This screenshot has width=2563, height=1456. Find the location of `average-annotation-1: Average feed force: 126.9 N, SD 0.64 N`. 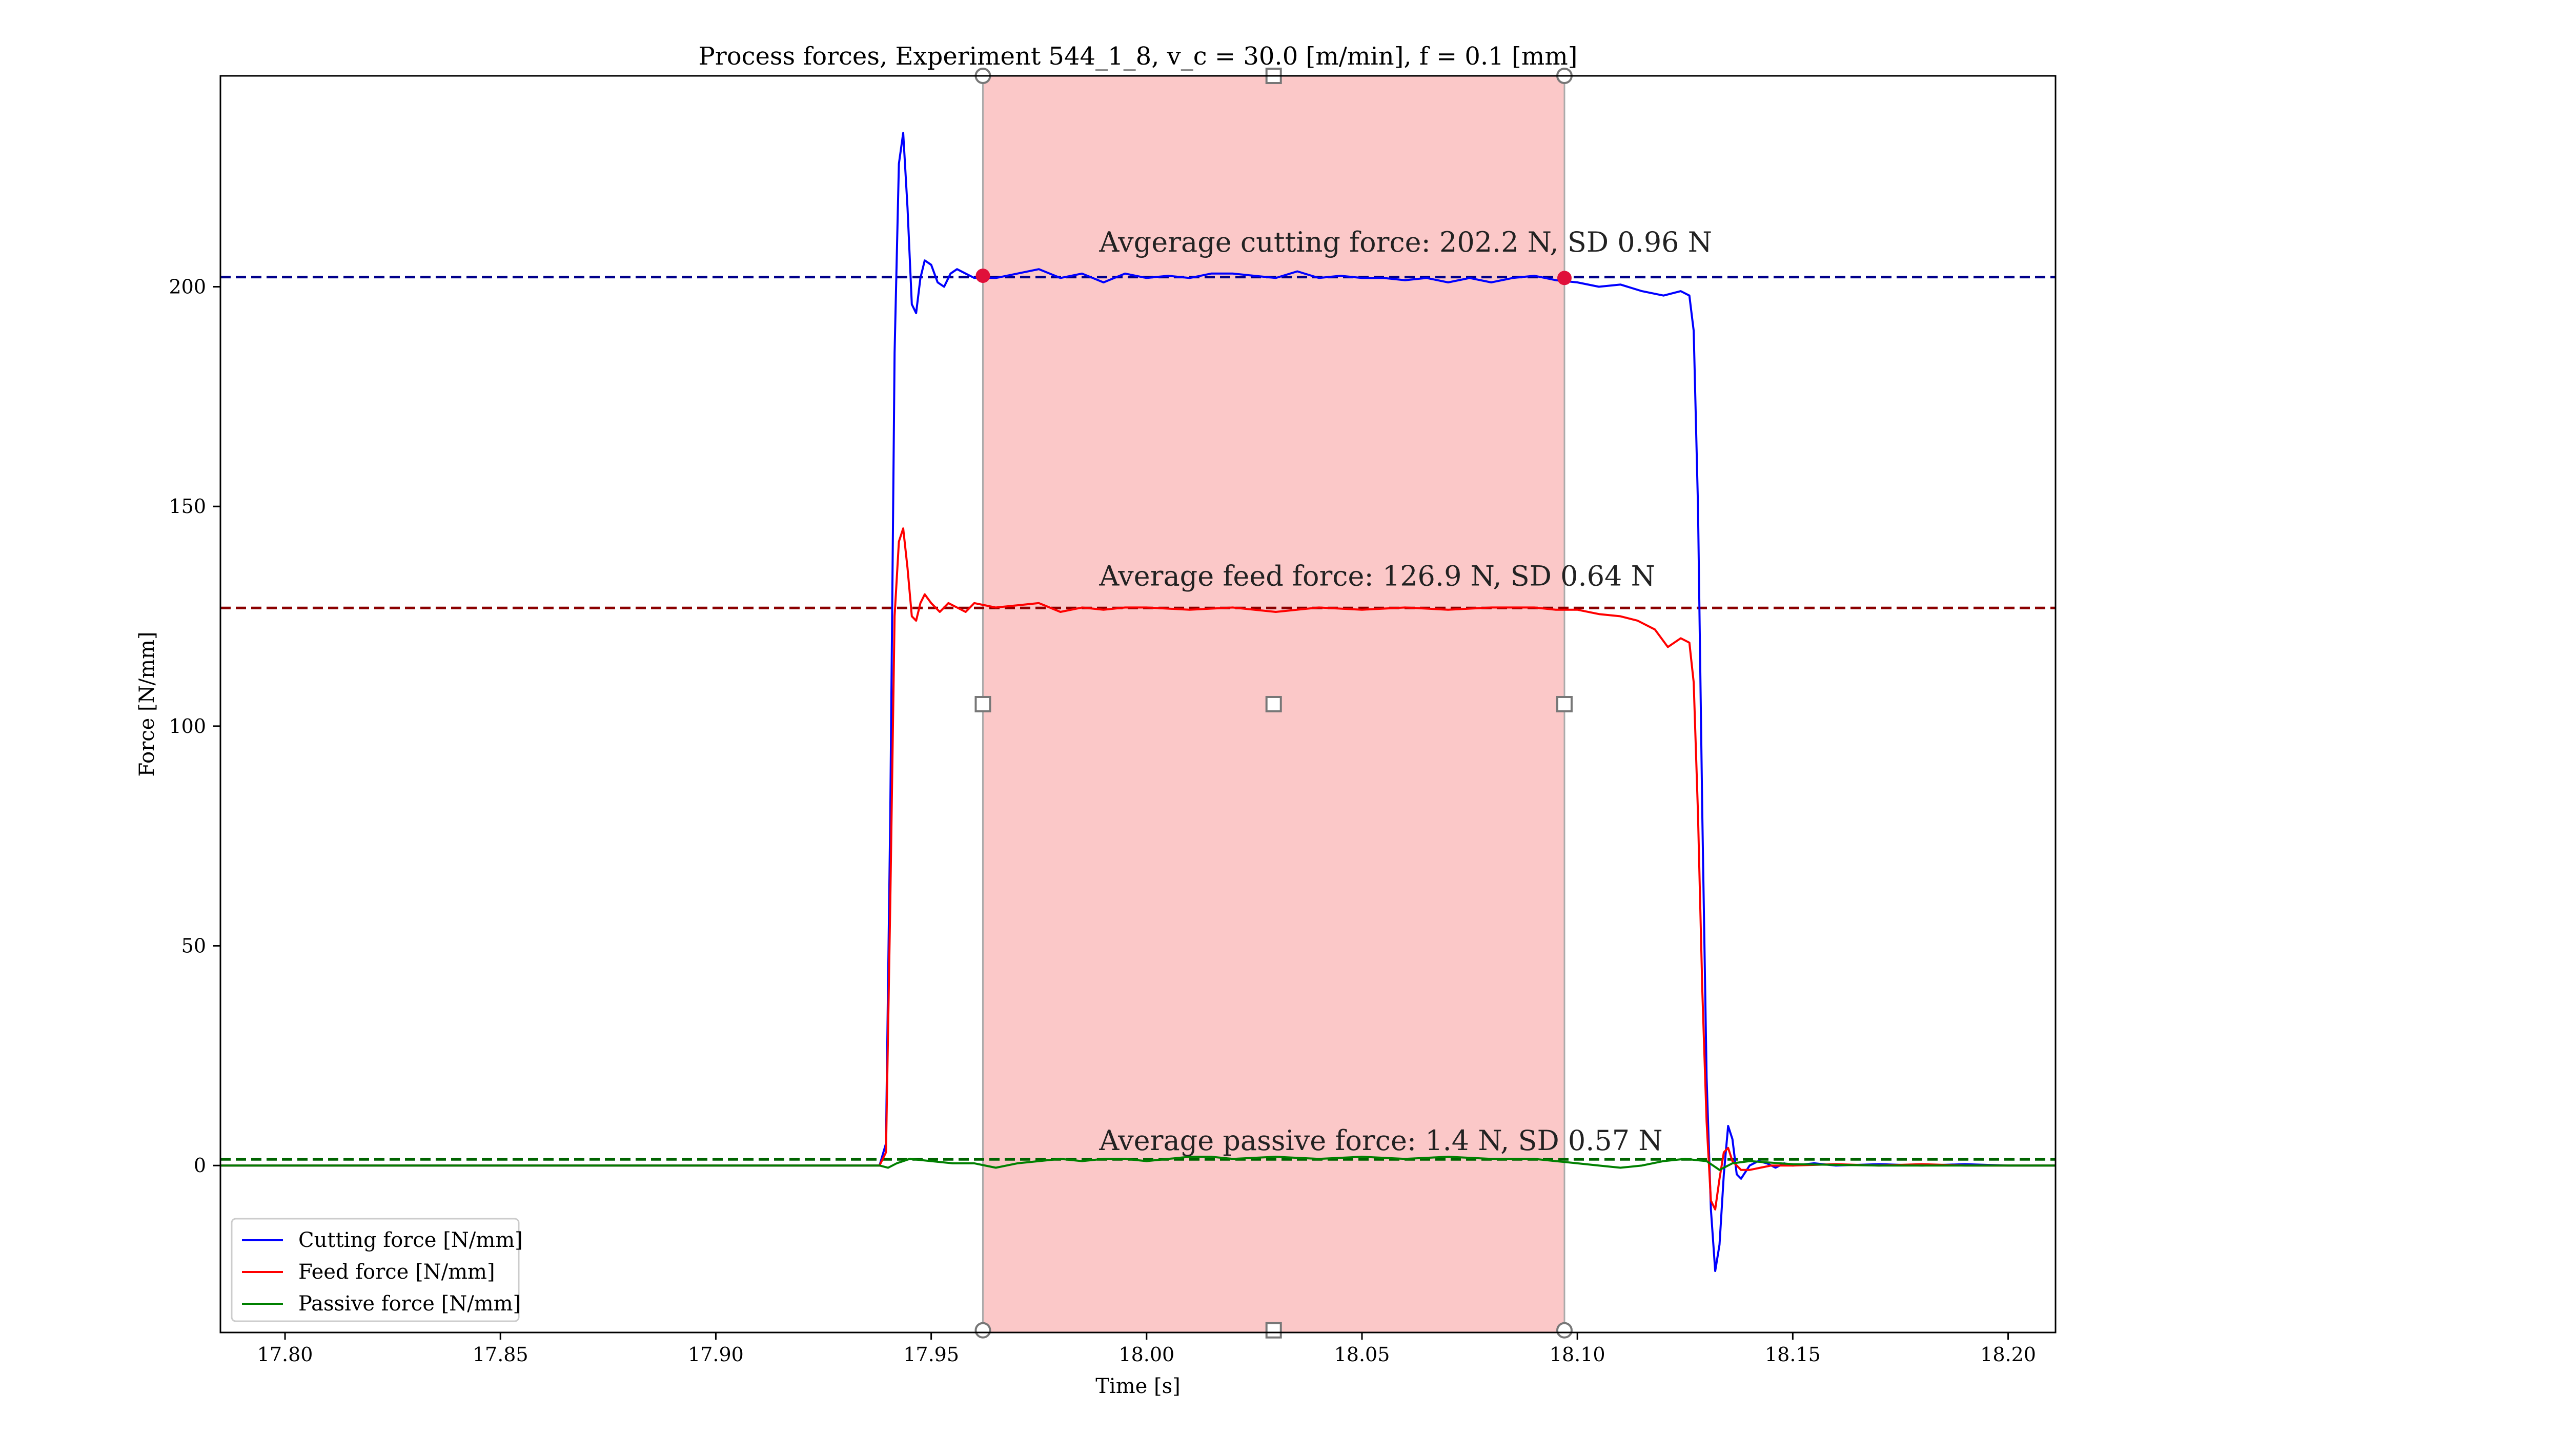

average-annotation-1: Average feed force: 126.9 N, SD 0.64 N is located at coordinates (1377, 576).